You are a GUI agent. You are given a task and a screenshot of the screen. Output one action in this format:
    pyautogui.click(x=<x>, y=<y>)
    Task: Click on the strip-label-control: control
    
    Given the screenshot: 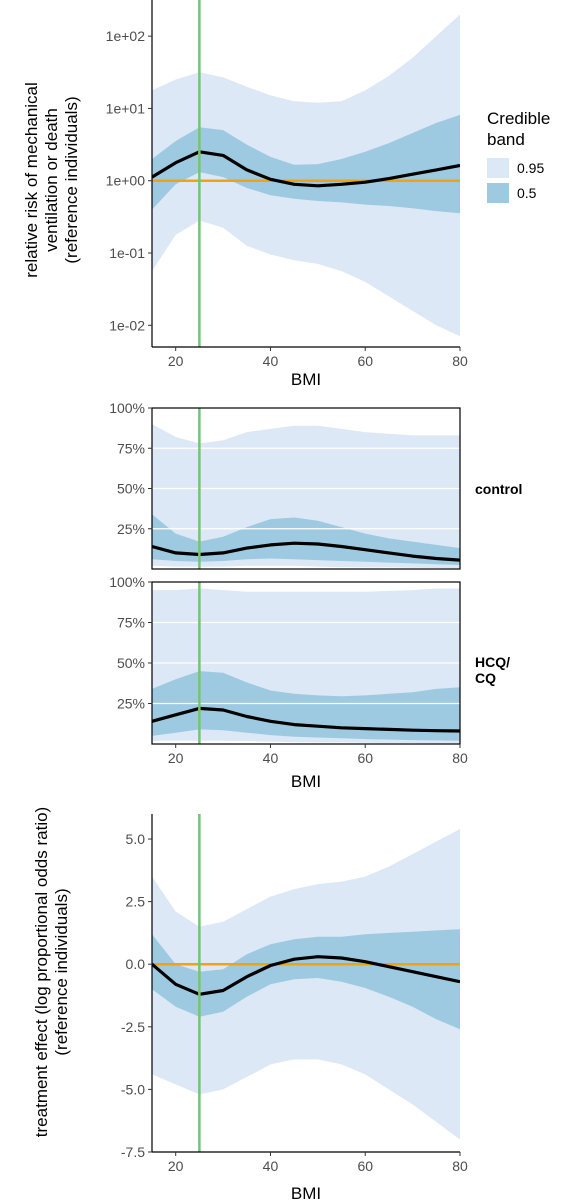 What is the action you would take?
    pyautogui.click(x=498, y=489)
    